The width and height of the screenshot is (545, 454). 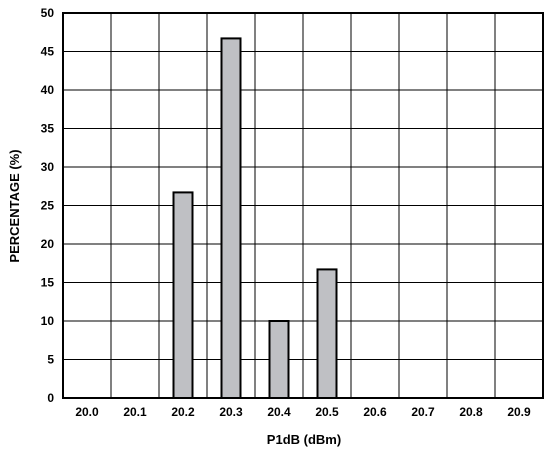 I want to click on y-tick-label: 30, so click(x=48, y=167).